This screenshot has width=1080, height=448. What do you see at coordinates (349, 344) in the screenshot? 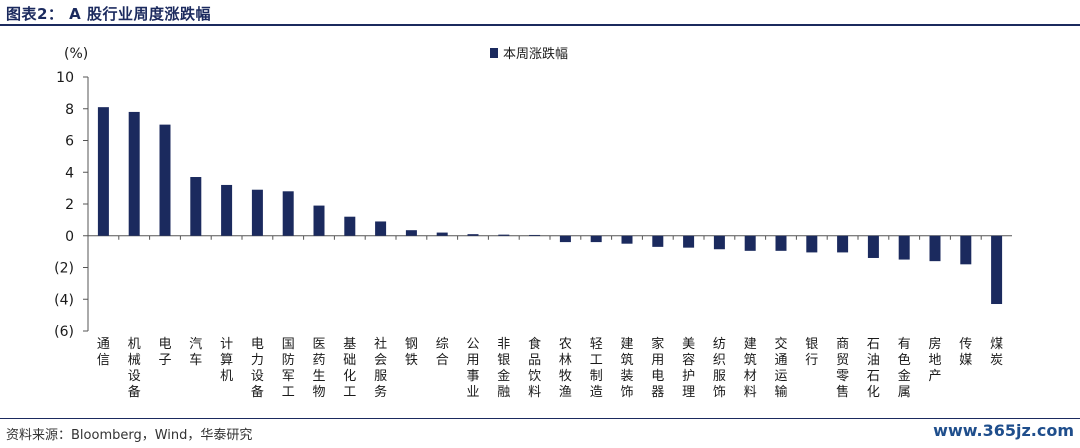
I see `x-tick-label-char: 基` at bounding box center [349, 344].